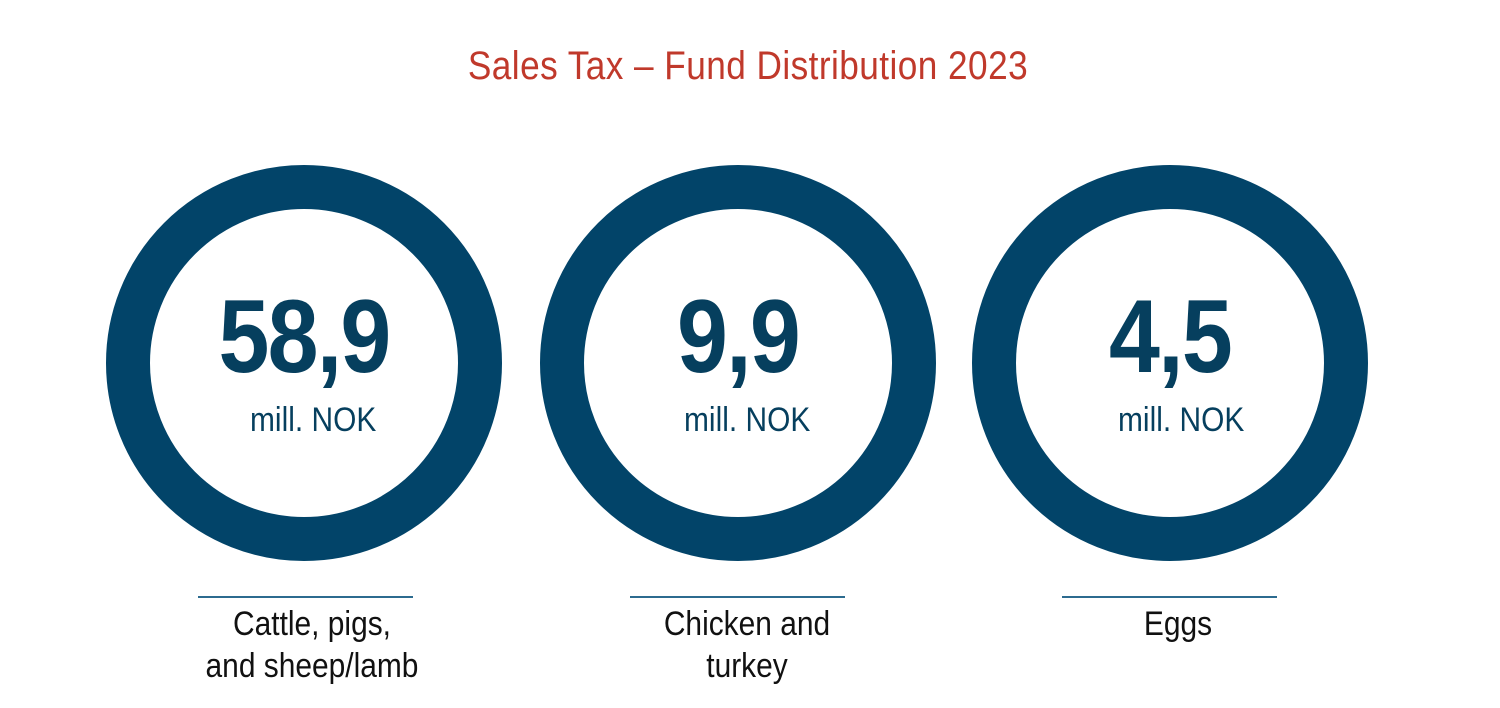  What do you see at coordinates (747, 645) in the screenshot?
I see `category-caption: Chicken and turkey` at bounding box center [747, 645].